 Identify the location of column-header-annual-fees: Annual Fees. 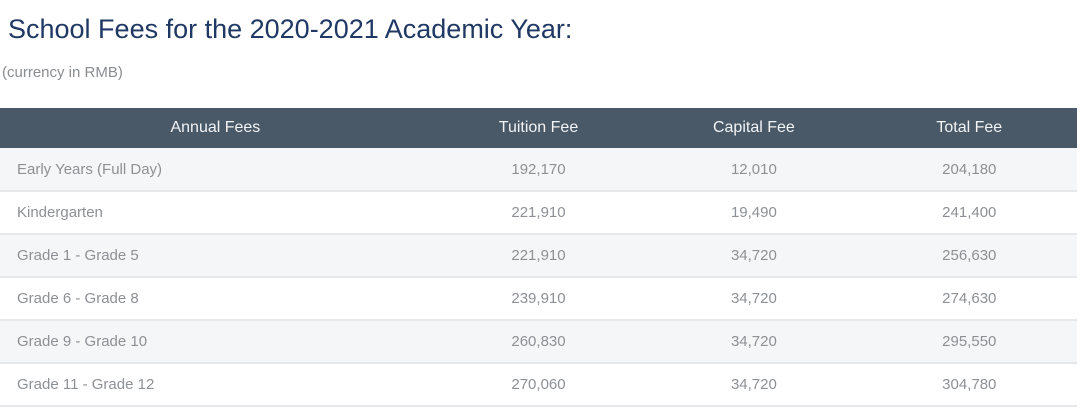
(215, 128).